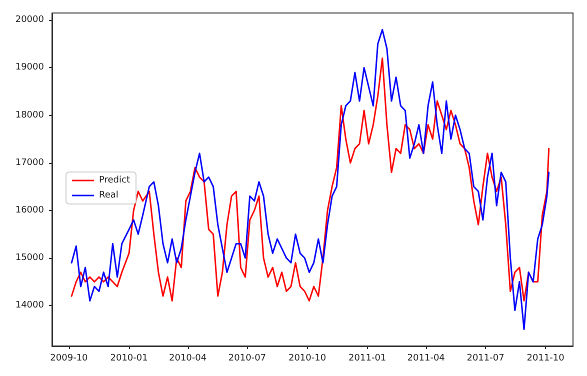  Describe the element at coordinates (29, 210) in the screenshot. I see `y-tick-label: 16000` at that location.